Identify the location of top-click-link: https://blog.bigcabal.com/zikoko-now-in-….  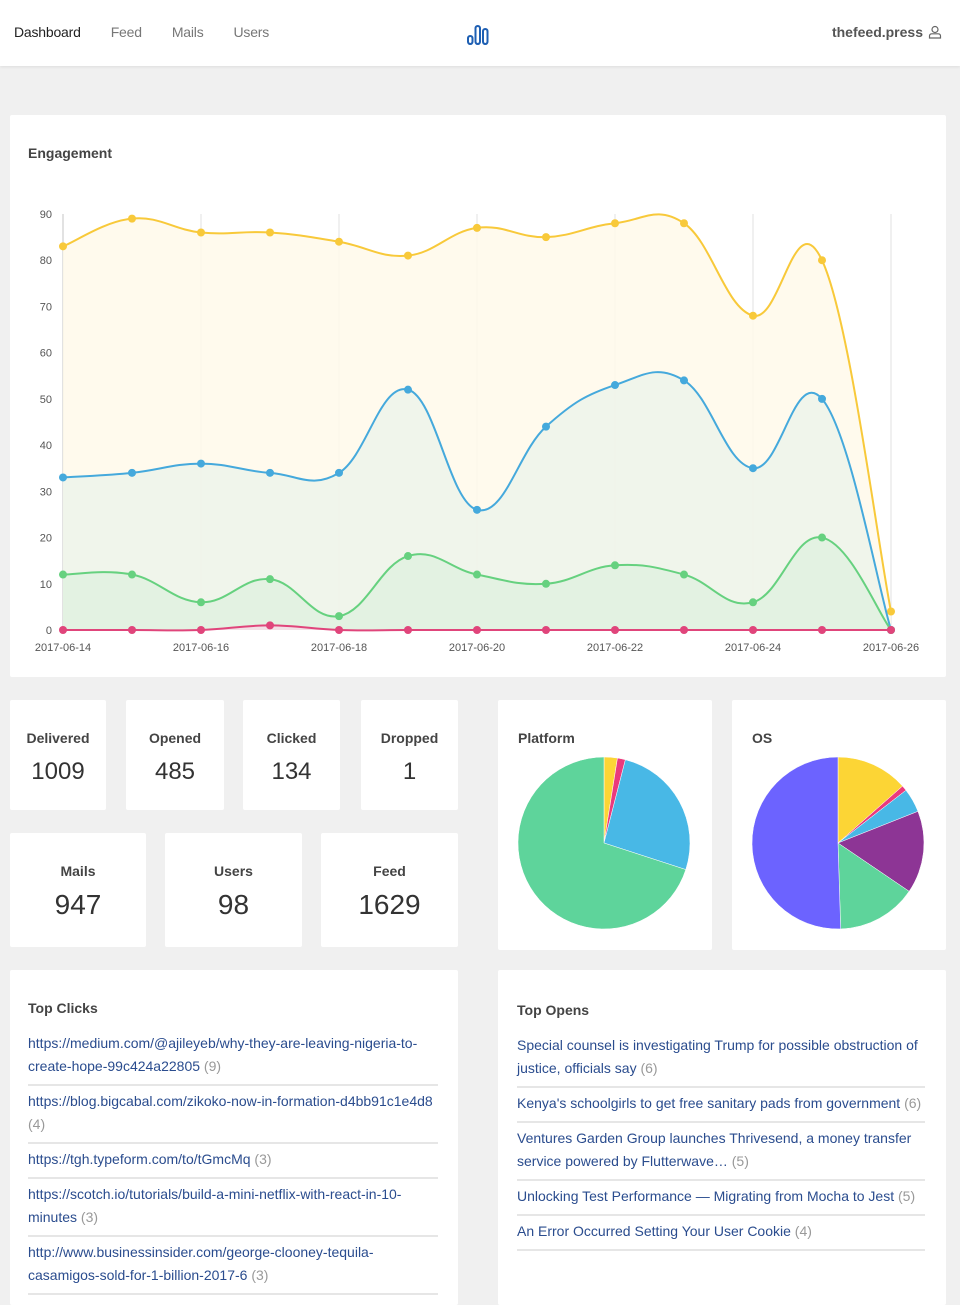
(230, 1101).